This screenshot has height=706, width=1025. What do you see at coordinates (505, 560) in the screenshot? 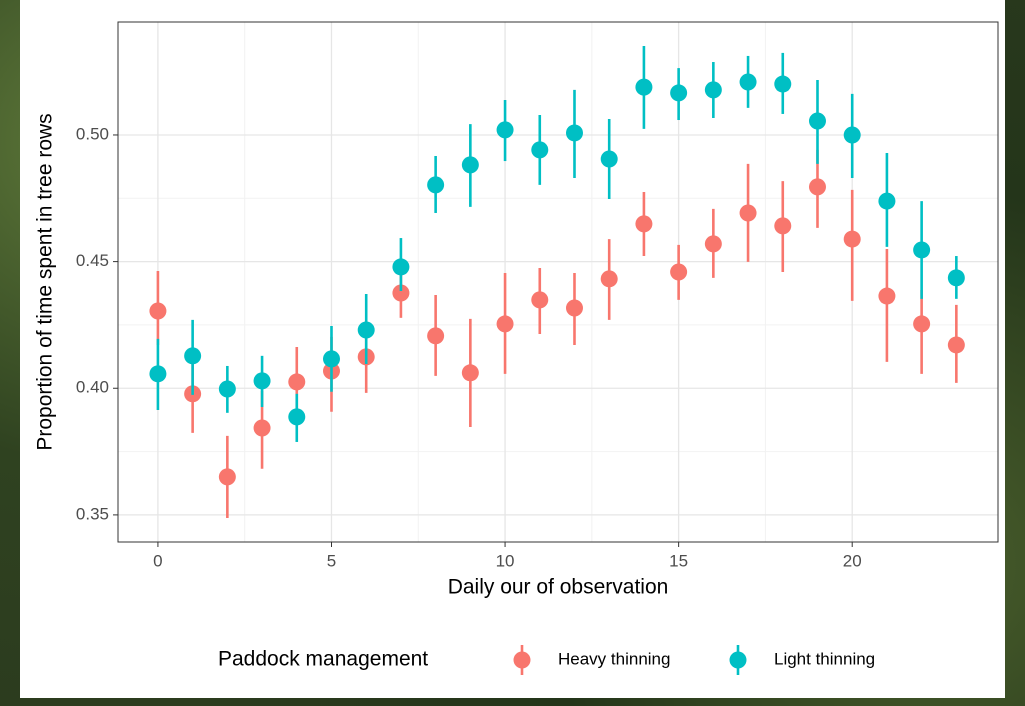
I see `x-tick-label: 10` at bounding box center [505, 560].